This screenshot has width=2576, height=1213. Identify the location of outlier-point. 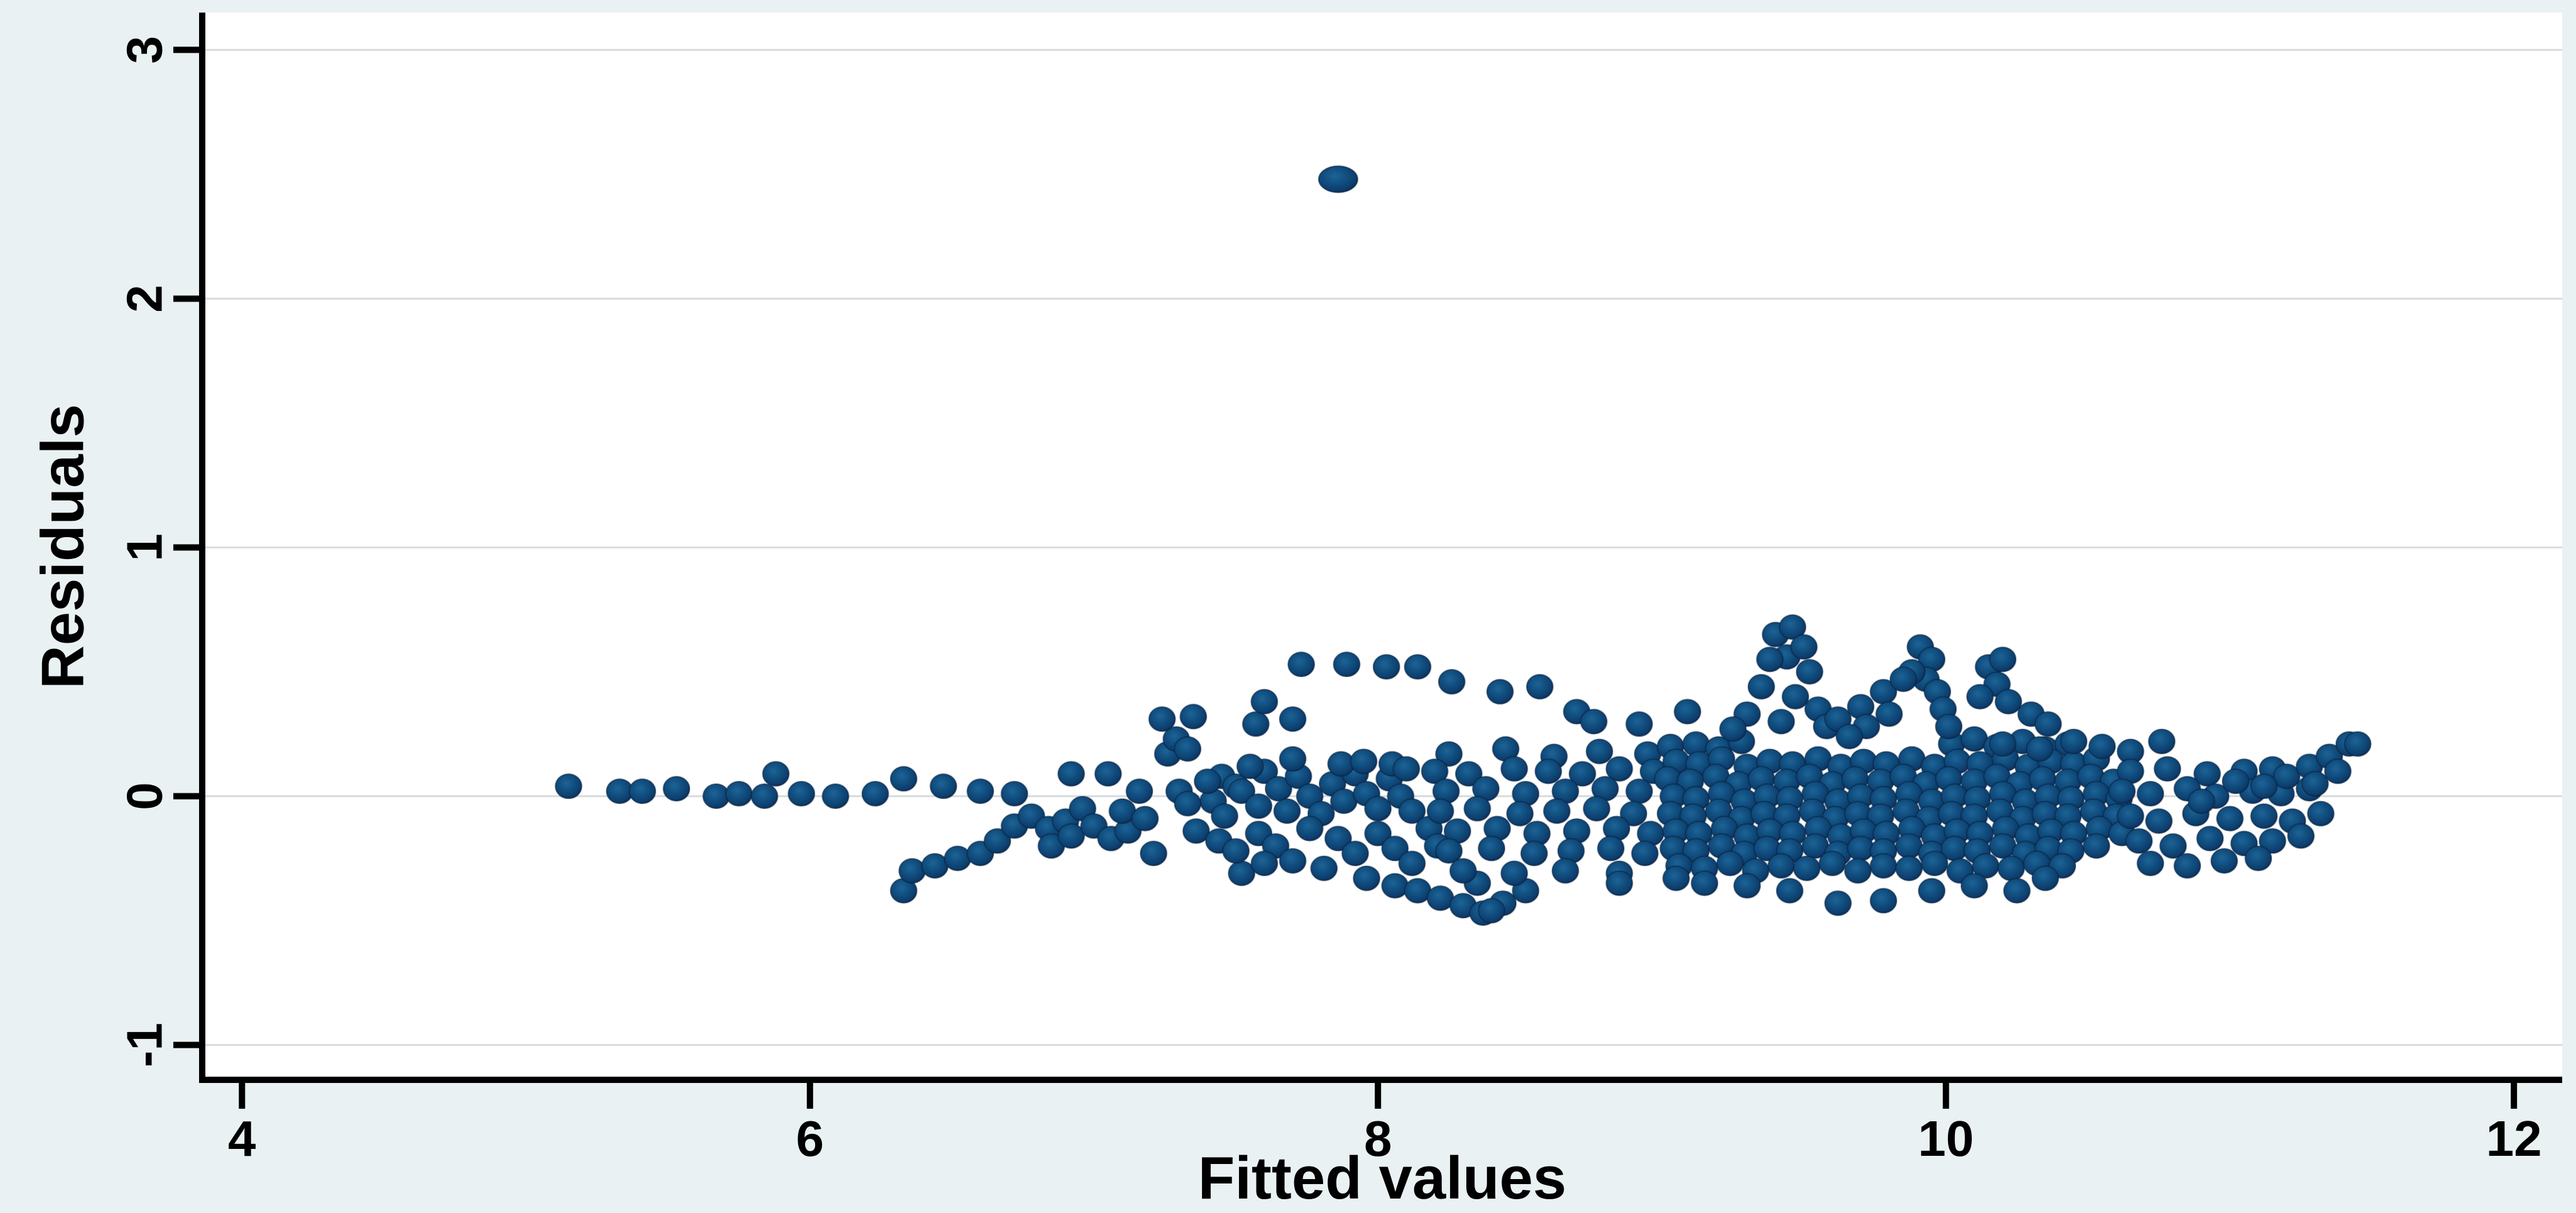
(1338, 179).